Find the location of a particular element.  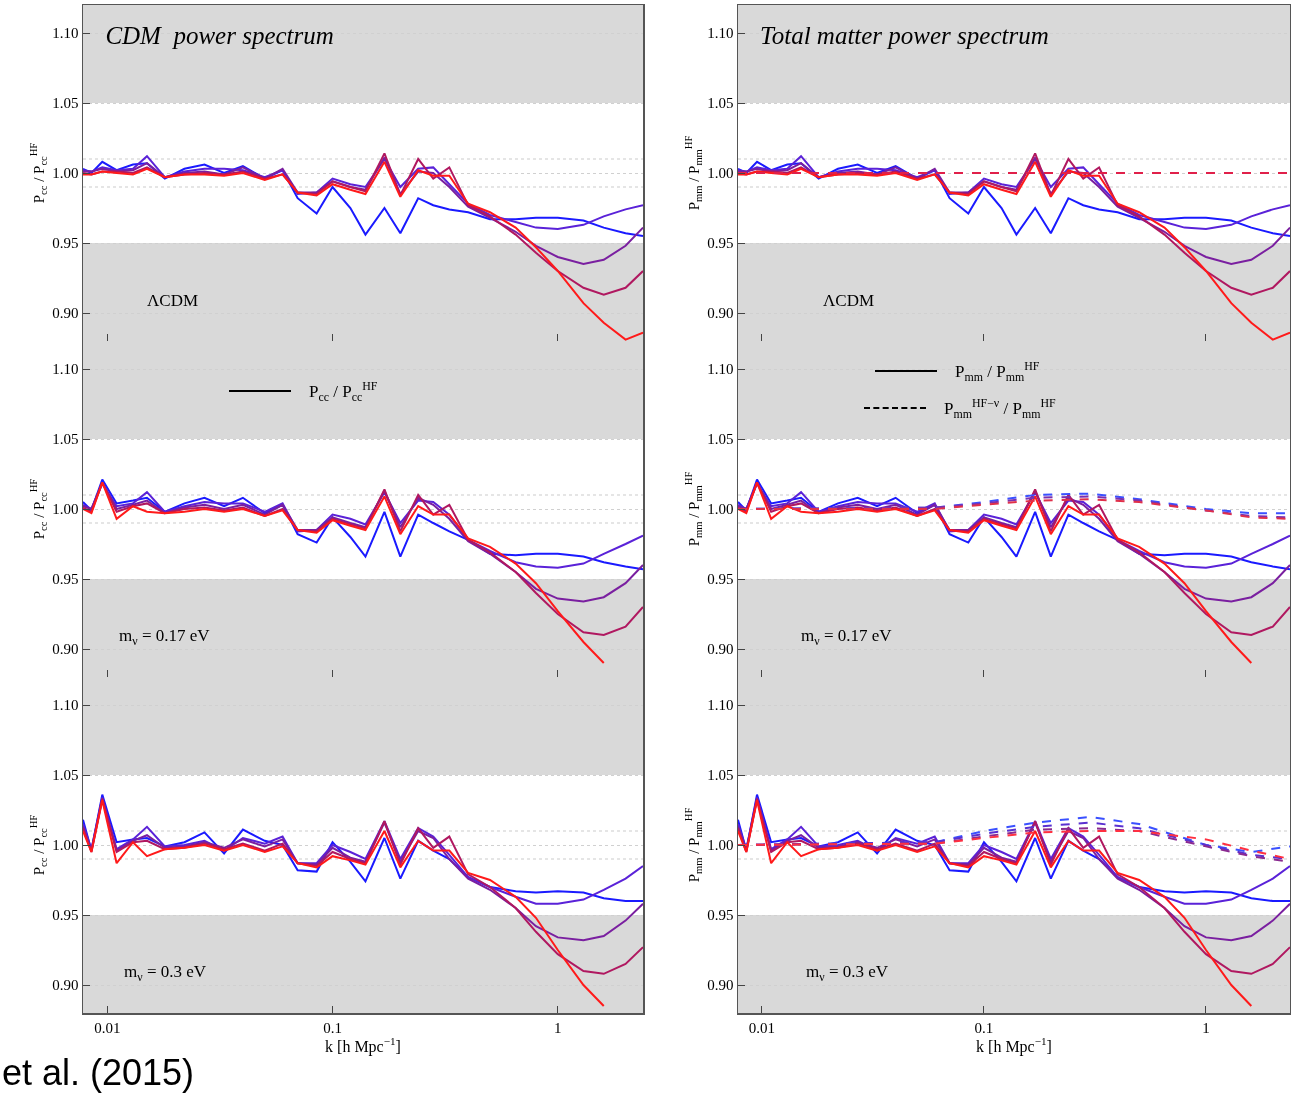

text: CDM power spectrum is located at coordinates (219, 35).